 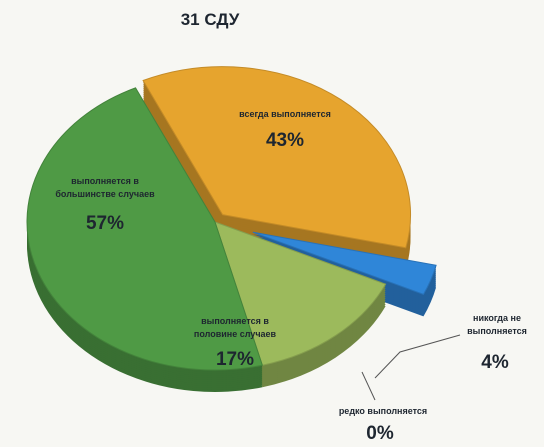 I want to click on chart-title: 31 СДУ, so click(x=210, y=19).